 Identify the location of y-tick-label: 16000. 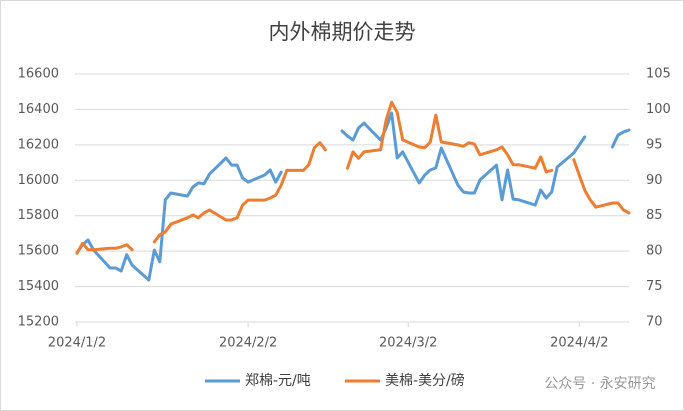
(38, 180).